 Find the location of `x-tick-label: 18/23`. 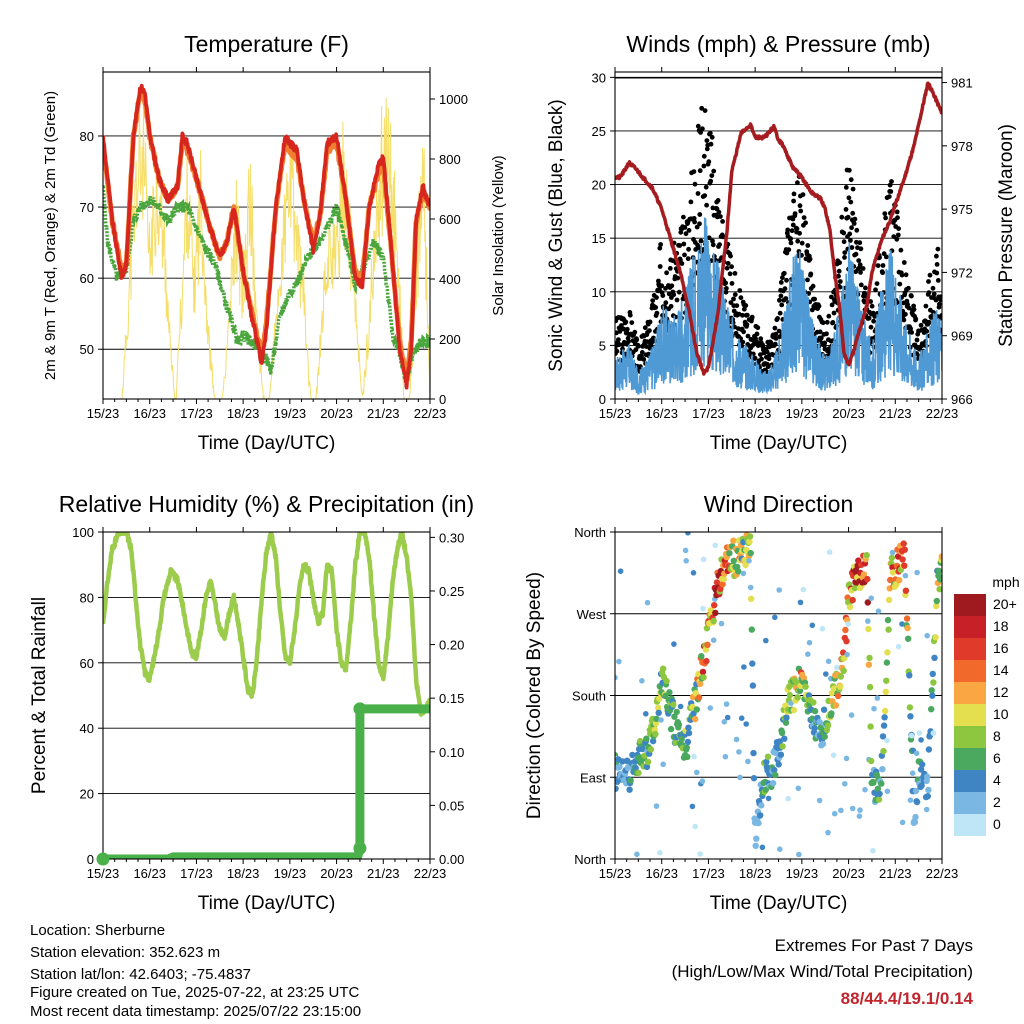

x-tick-label: 18/23 is located at coordinates (243, 873).